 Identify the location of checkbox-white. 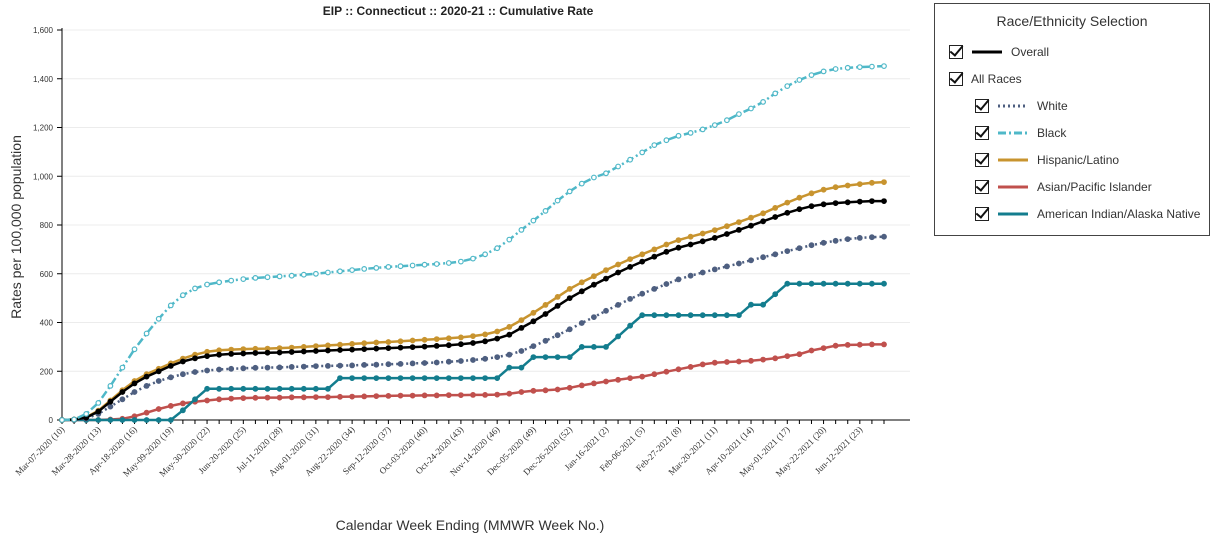
(982, 106).